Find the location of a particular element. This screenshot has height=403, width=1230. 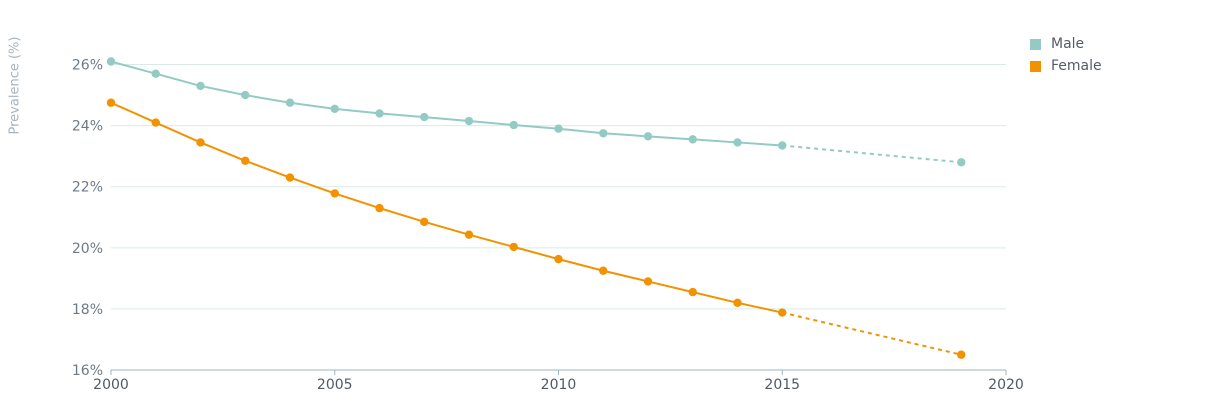

x-tick-label: 2010 is located at coordinates (559, 385).